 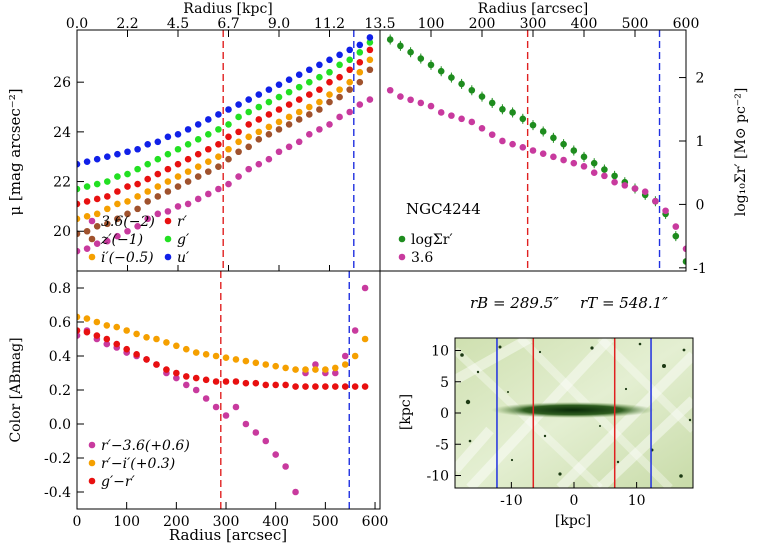 I want to click on legend-bands: 3.6(−2) r′ z′(−1) g′ i′(−0.5) u′, so click(x=139, y=240).